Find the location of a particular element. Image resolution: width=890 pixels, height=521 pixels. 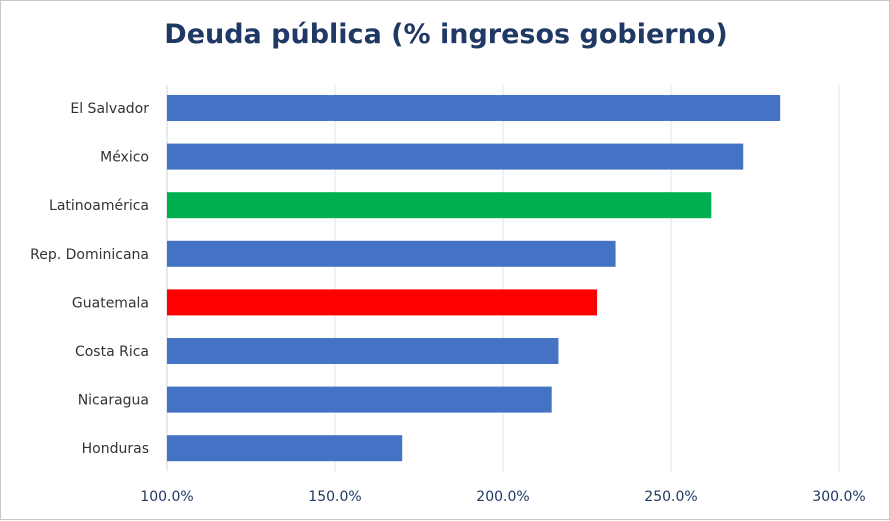

category-label: Costa Rica is located at coordinates (112, 352).